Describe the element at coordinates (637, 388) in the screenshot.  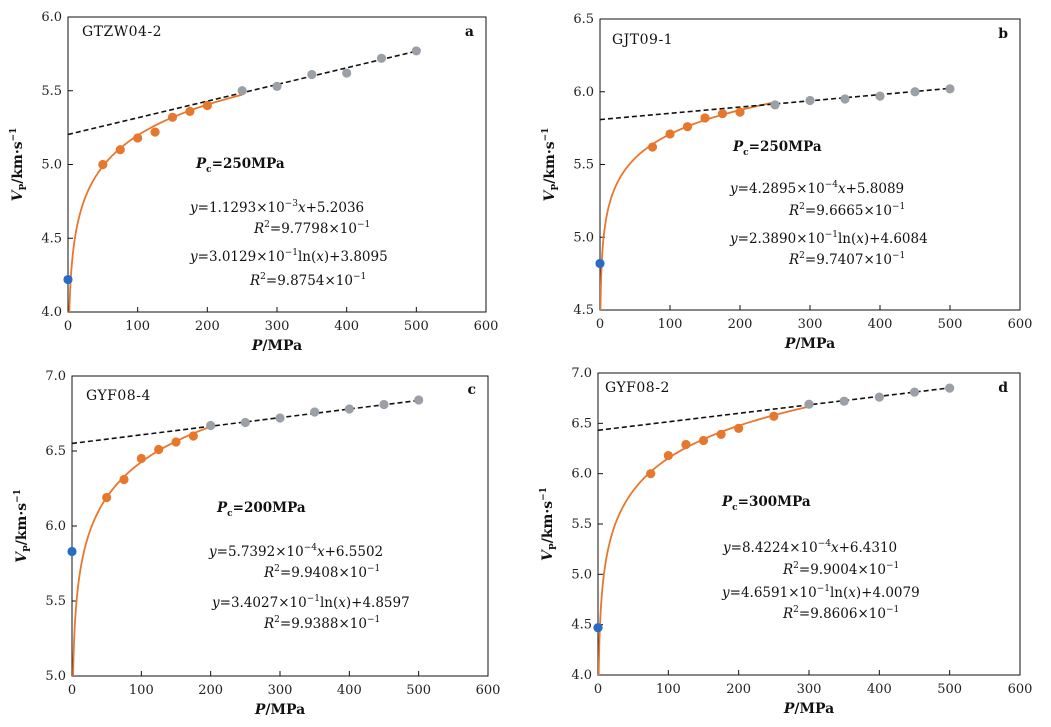
I see `sample-label: GYF08-2` at that location.